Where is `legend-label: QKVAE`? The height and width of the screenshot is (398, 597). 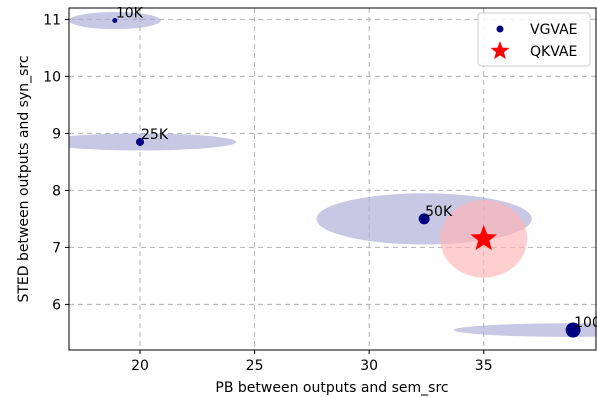
legend-label: QKVAE is located at coordinates (553, 52).